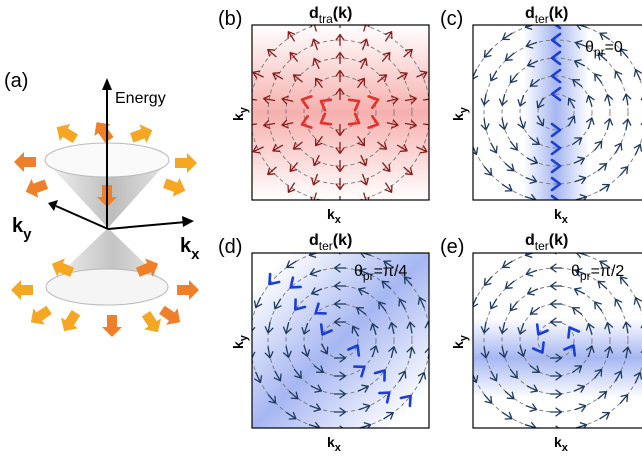 This screenshot has width=642, height=460. I want to click on svg-text: ky, so click(240, 113).